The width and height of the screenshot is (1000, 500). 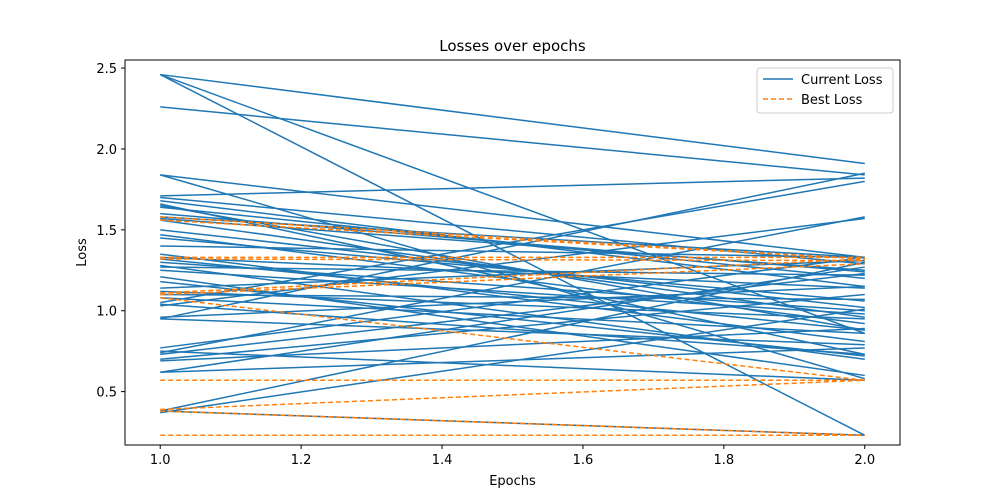 What do you see at coordinates (512, 46) in the screenshot?
I see `chart-title: Losses over epochs` at bounding box center [512, 46].